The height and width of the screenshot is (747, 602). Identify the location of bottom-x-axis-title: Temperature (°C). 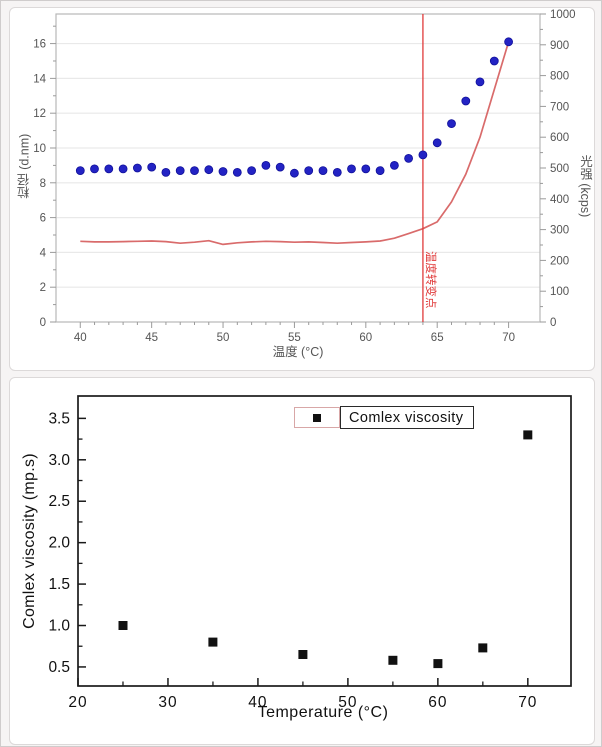
(323, 712).